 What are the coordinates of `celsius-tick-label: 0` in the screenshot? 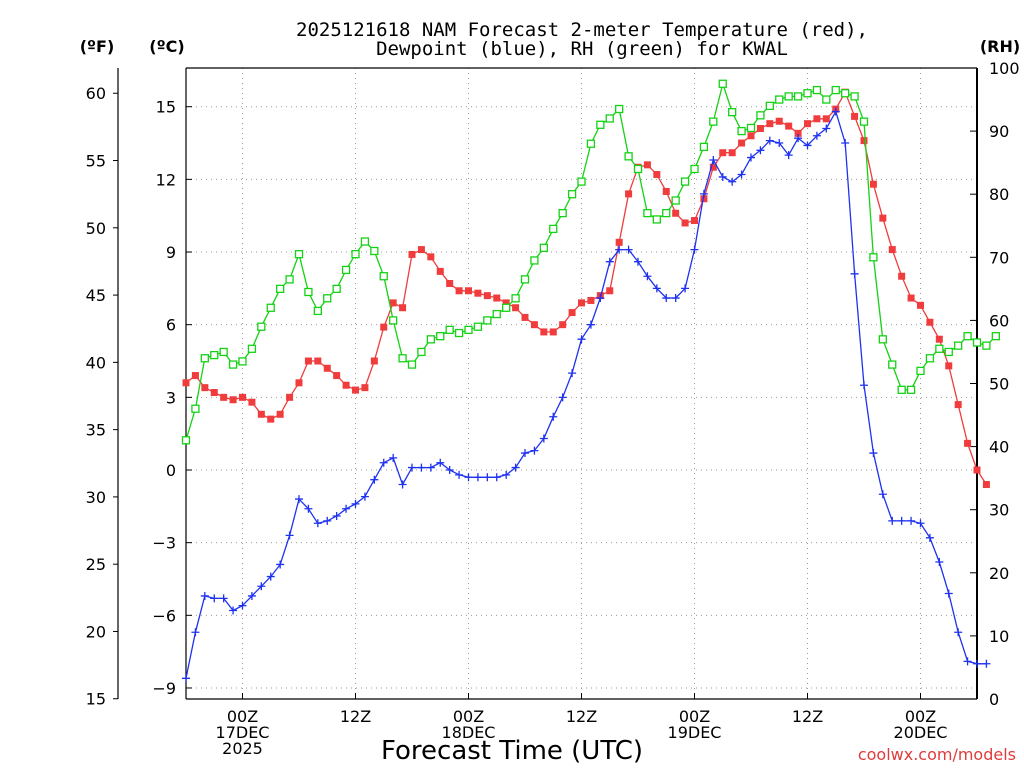 It's located at (171, 470).